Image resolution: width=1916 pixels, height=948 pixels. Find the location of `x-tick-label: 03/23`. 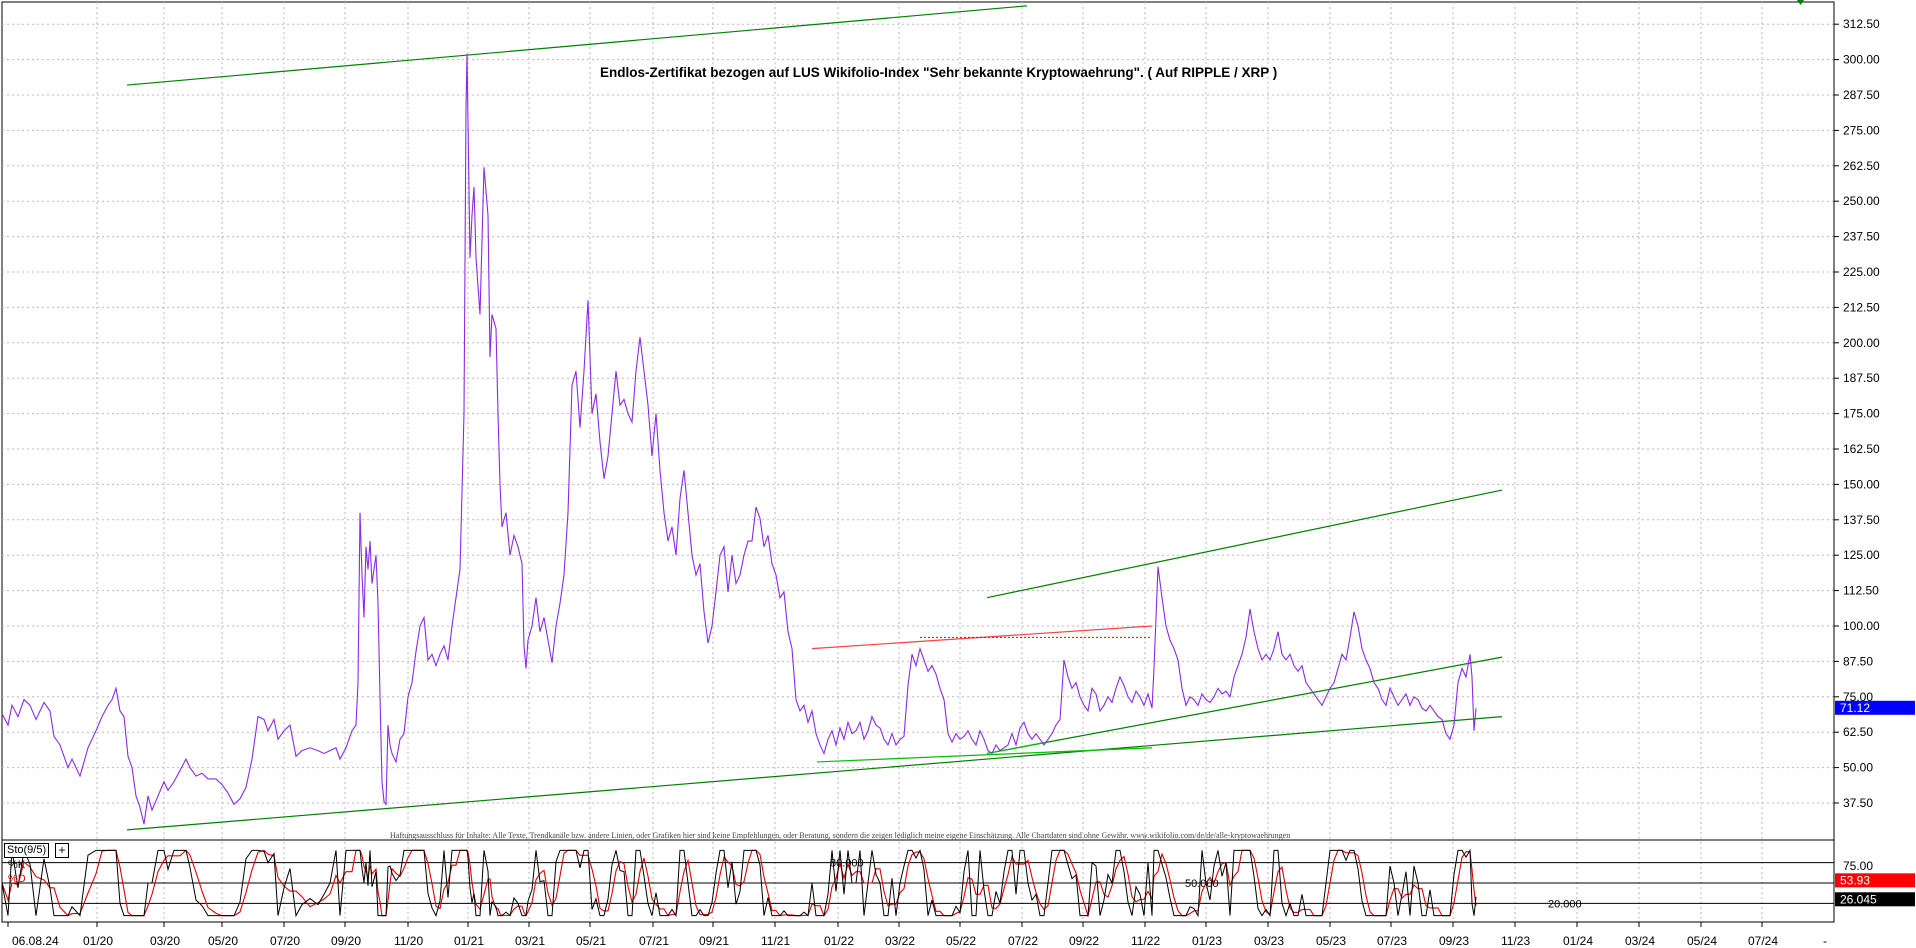

x-tick-label: 03/23 is located at coordinates (1269, 941).